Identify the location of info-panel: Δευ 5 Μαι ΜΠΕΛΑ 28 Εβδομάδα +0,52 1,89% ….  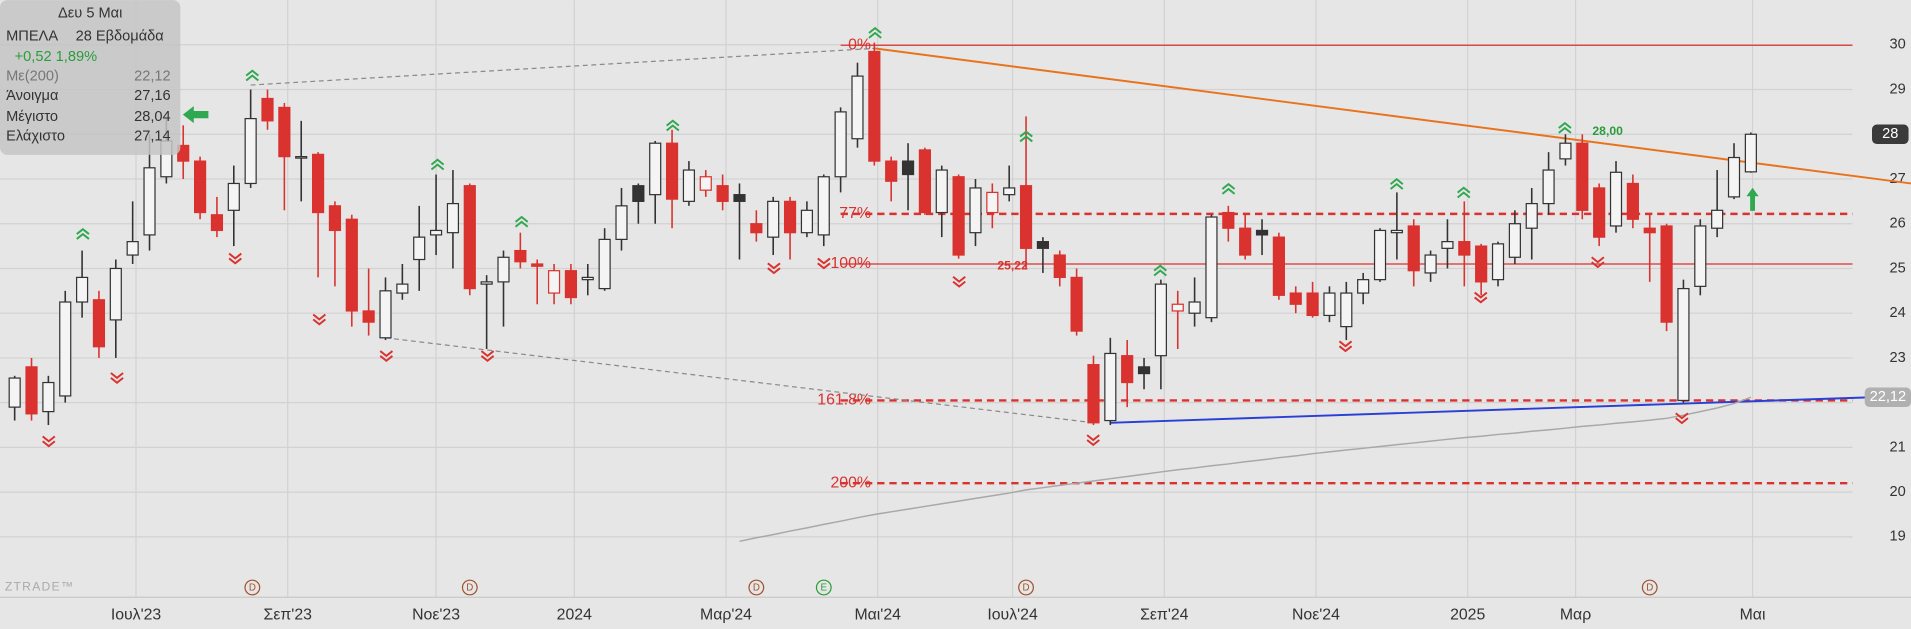
(104, 77).